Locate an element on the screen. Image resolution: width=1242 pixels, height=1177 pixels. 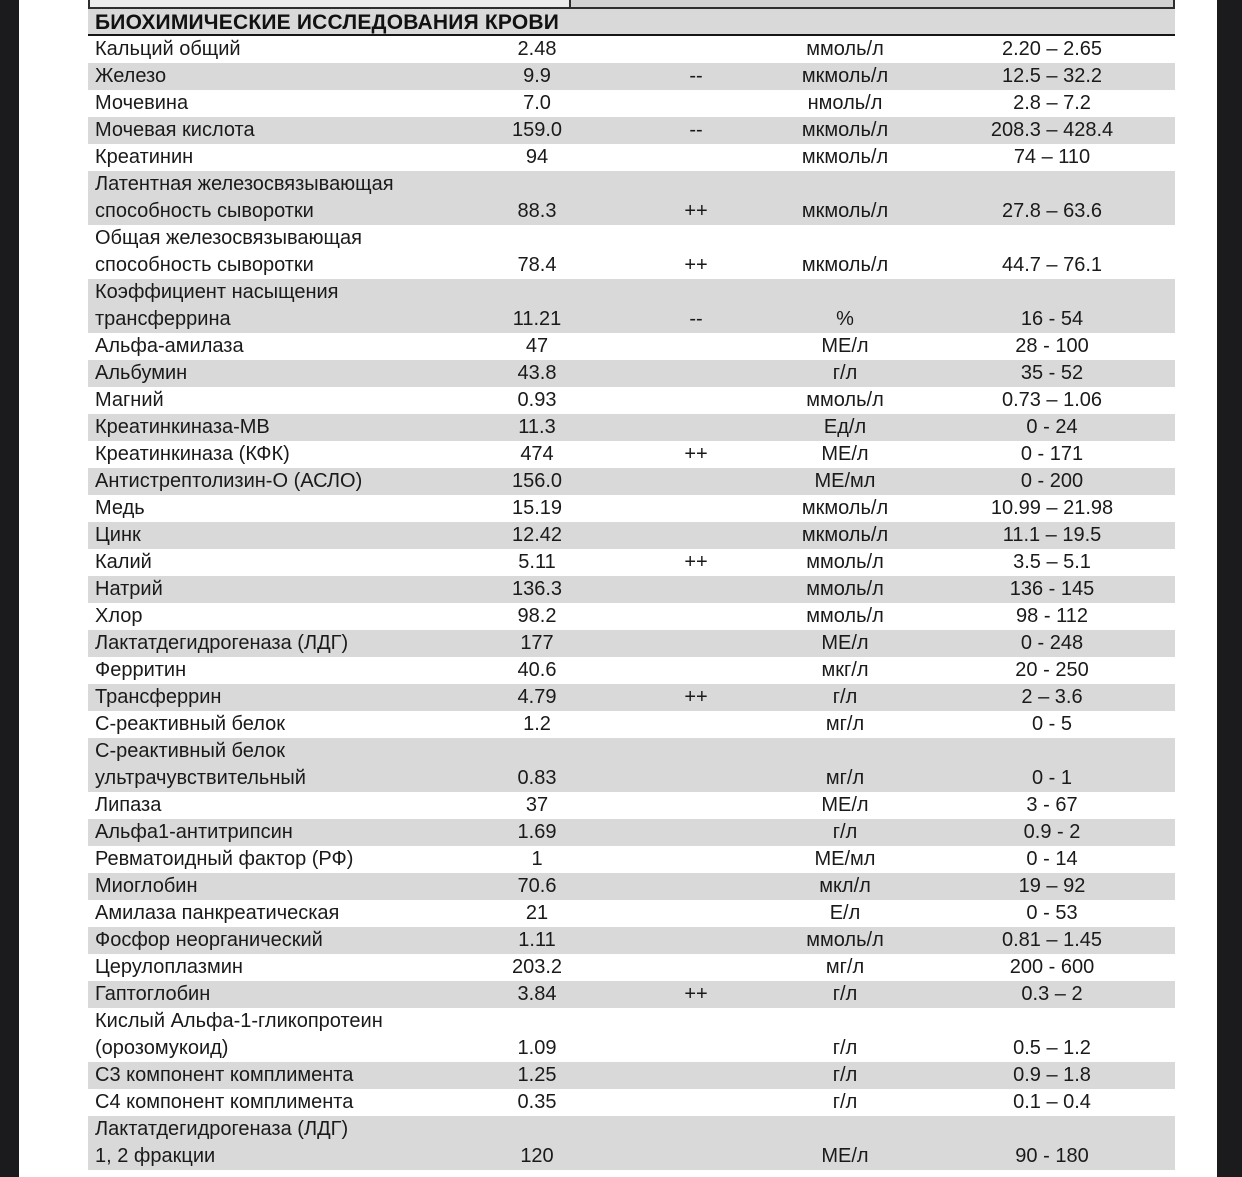
table-row: Ферритин 40.6 мкг/л 20 - 250 is located at coordinates (631, 670).